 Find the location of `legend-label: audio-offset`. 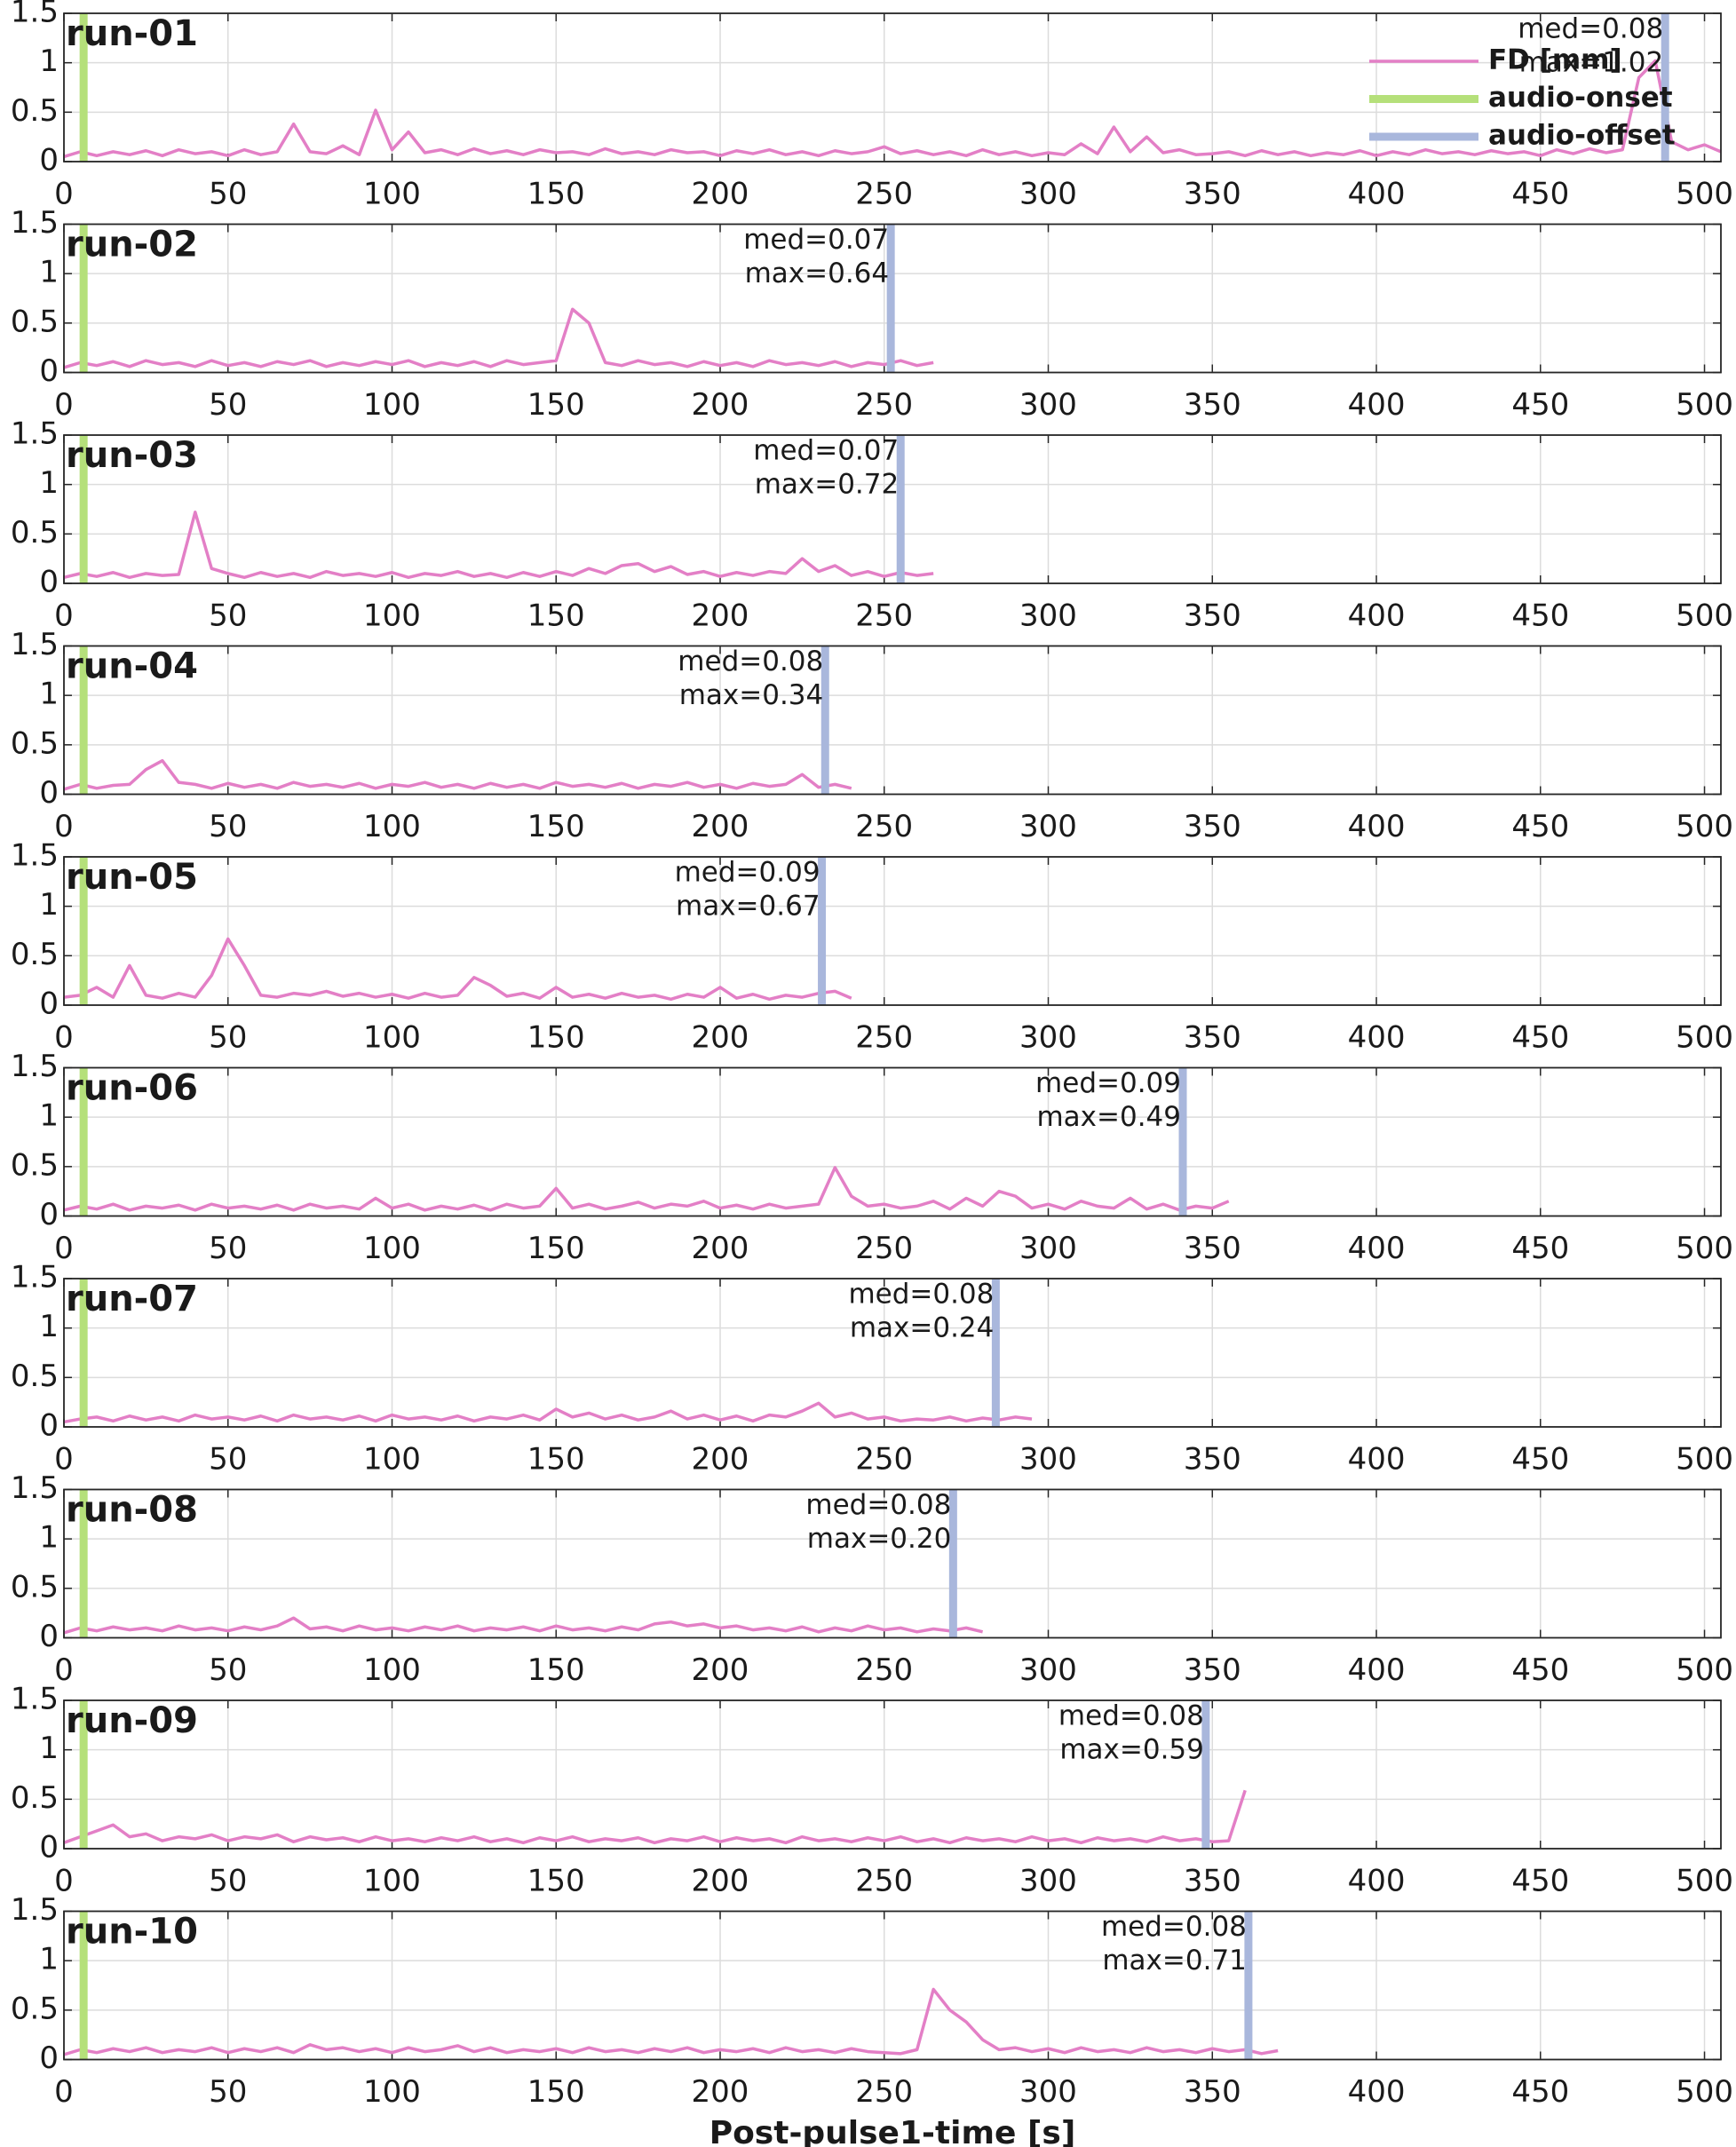

legend-label: audio-offset is located at coordinates (1582, 136).